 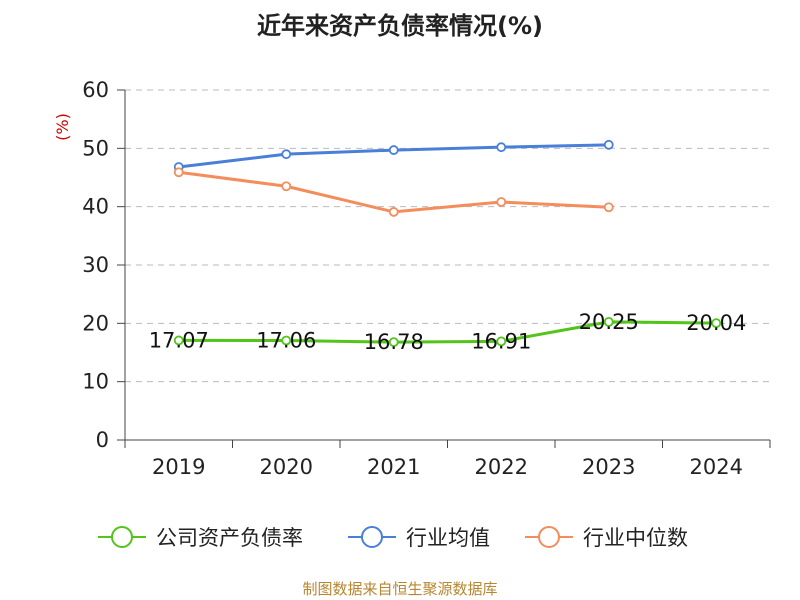 What do you see at coordinates (95, 207) in the screenshot?
I see `y-tick-label: 40` at bounding box center [95, 207].